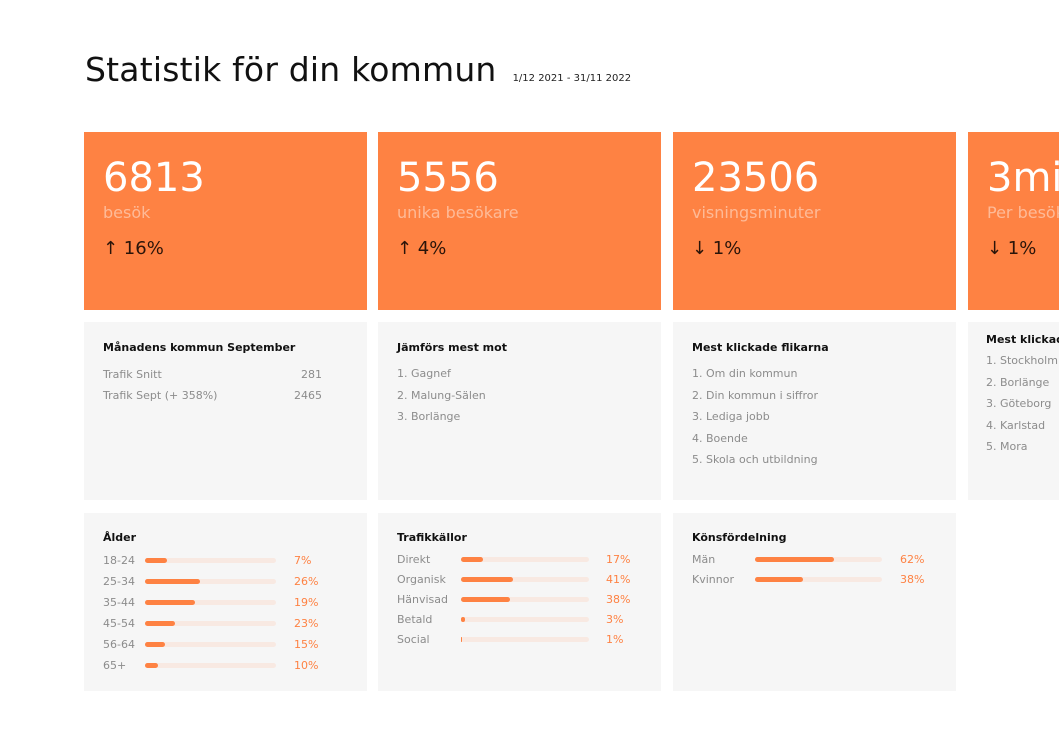 This screenshot has width=1059, height=731. Describe the element at coordinates (760, 347) in the screenshot. I see `panel-title: Mest klickade flikarna` at that location.